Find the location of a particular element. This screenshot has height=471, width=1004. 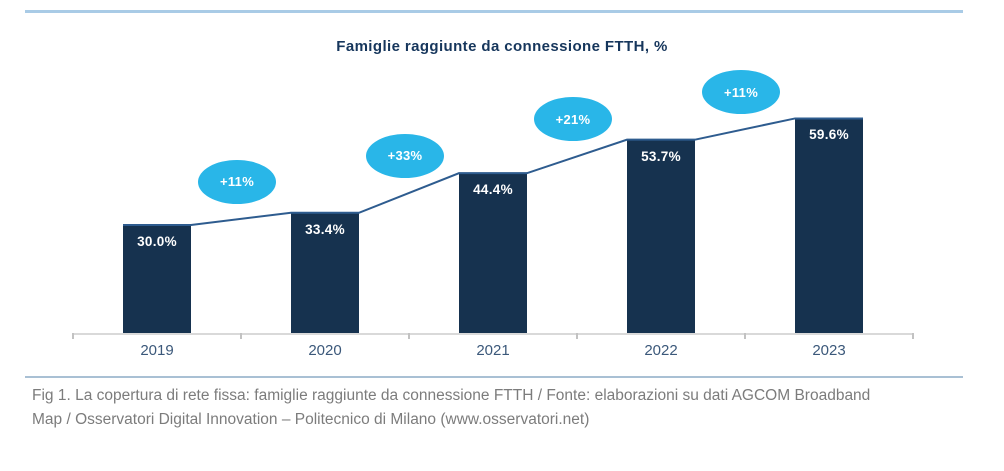

growth-bubble-label: +33% is located at coordinates (405, 156).